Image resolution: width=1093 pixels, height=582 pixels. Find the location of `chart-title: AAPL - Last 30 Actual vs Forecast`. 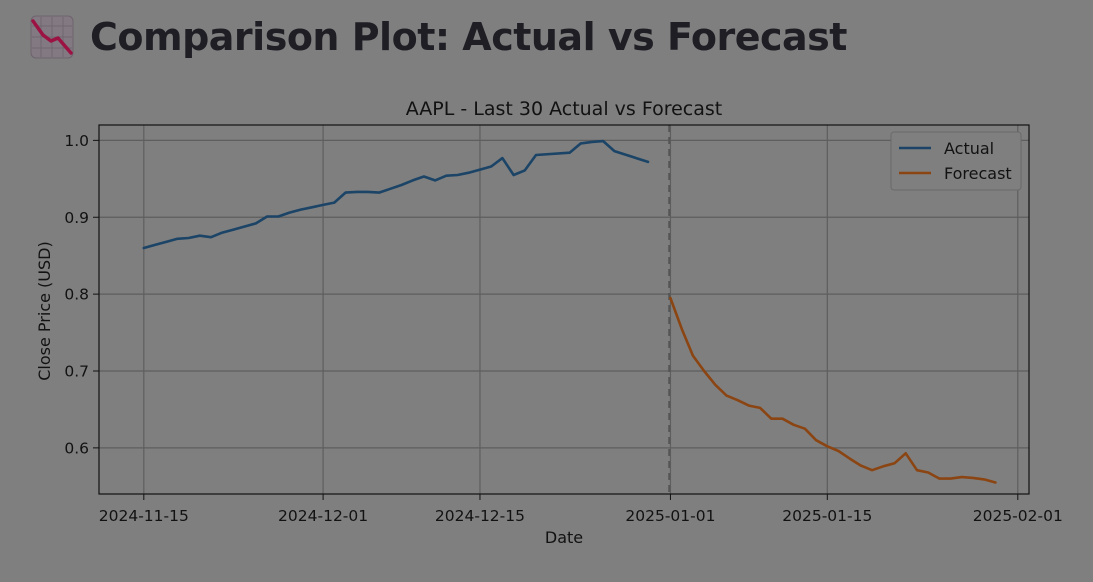

chart-title: AAPL - Last 30 Actual vs Forecast is located at coordinates (564, 109).